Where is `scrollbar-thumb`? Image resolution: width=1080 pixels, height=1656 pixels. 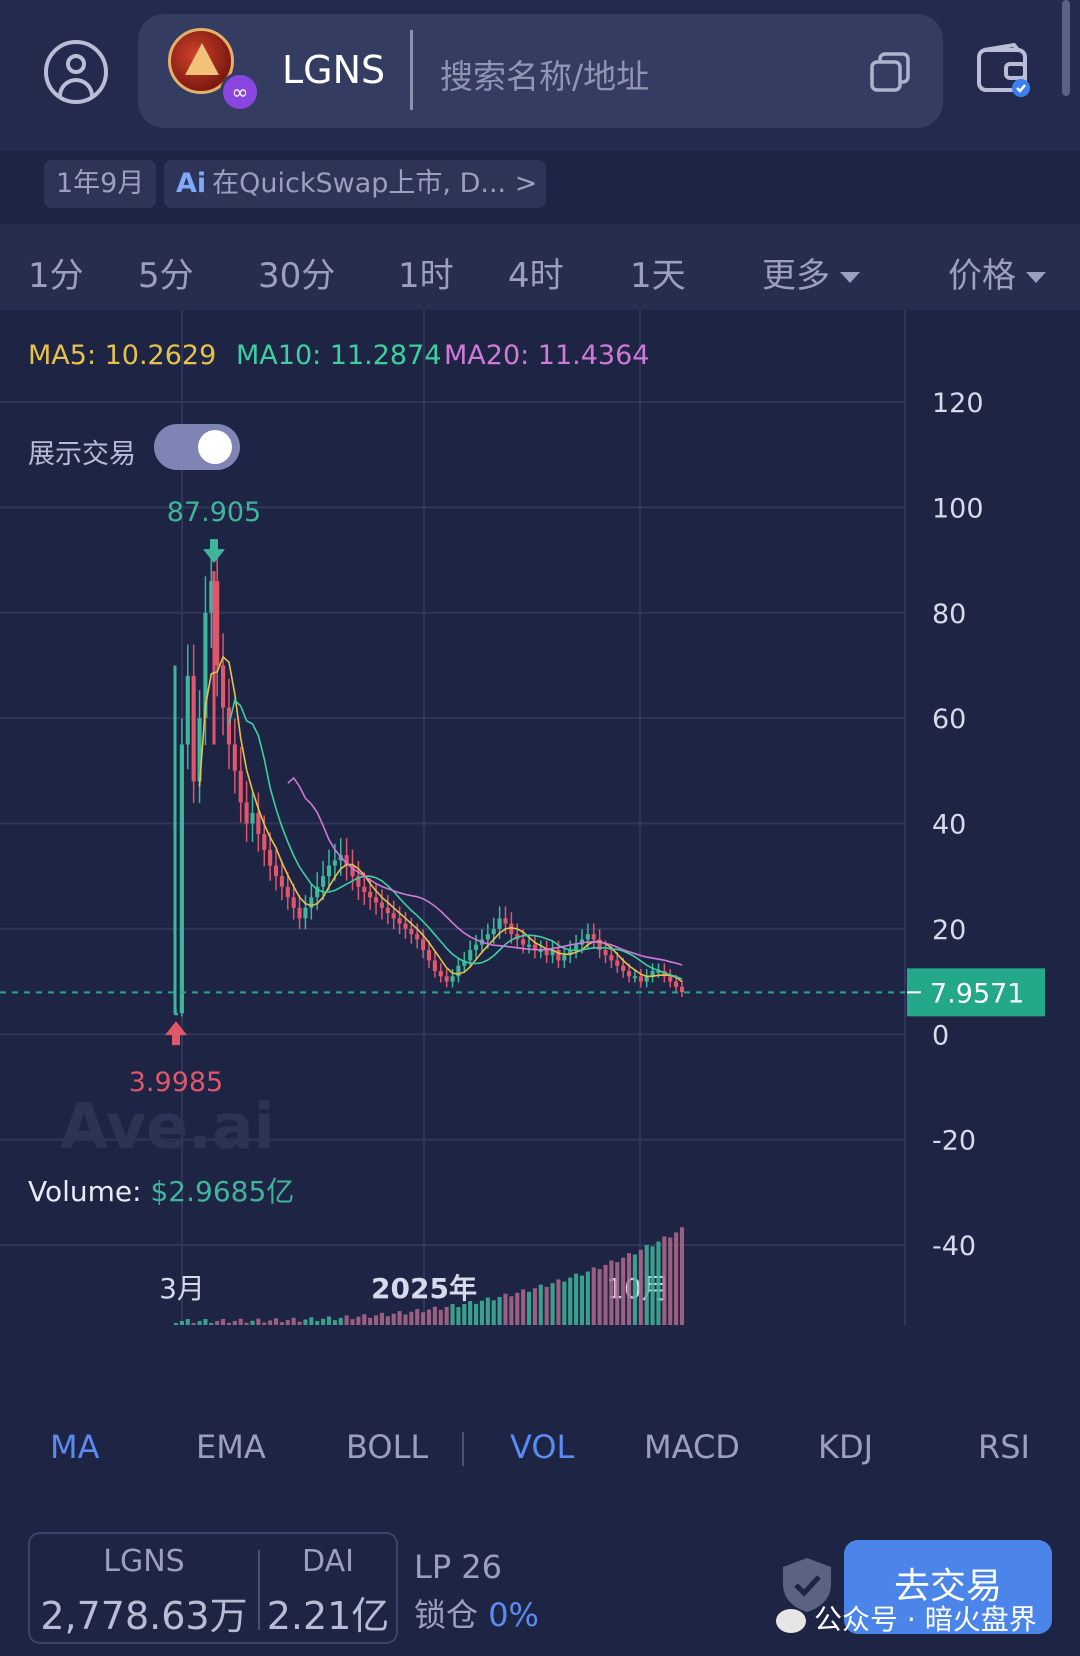 scrollbar-thumb is located at coordinates (1066, 48).